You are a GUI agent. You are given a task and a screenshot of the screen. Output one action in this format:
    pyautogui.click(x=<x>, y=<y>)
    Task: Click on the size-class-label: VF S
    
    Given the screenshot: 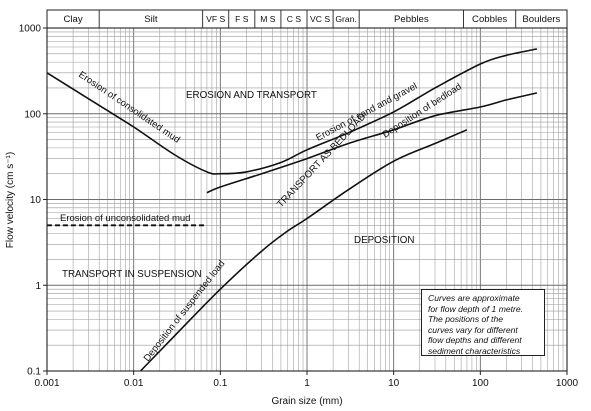 What is the action you would take?
    pyautogui.click(x=215, y=19)
    